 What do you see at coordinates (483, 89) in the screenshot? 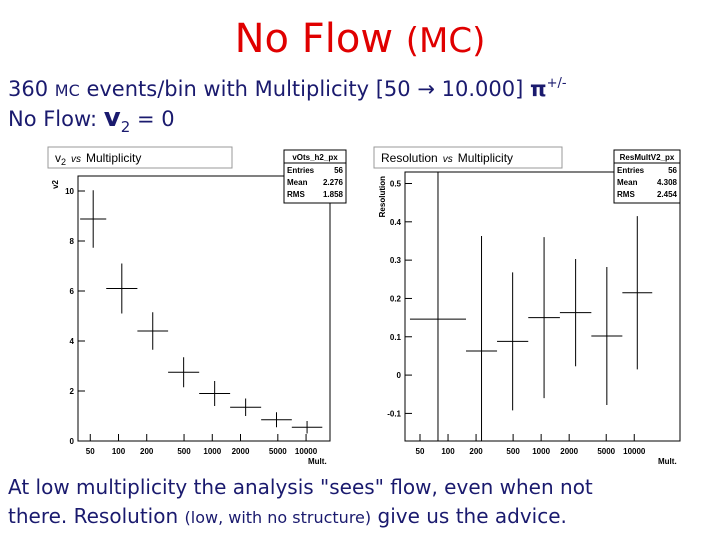
I see `range-end: 10.000]` at bounding box center [483, 89].